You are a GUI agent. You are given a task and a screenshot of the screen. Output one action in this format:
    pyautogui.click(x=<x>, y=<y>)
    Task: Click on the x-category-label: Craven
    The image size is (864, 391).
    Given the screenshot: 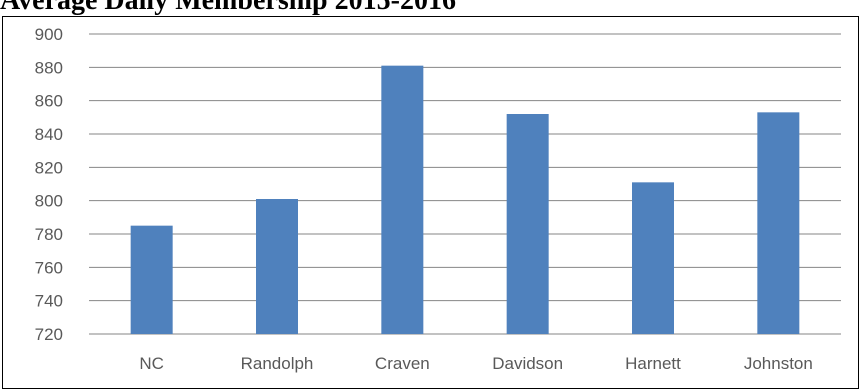 What is the action you would take?
    pyautogui.click(x=402, y=363)
    